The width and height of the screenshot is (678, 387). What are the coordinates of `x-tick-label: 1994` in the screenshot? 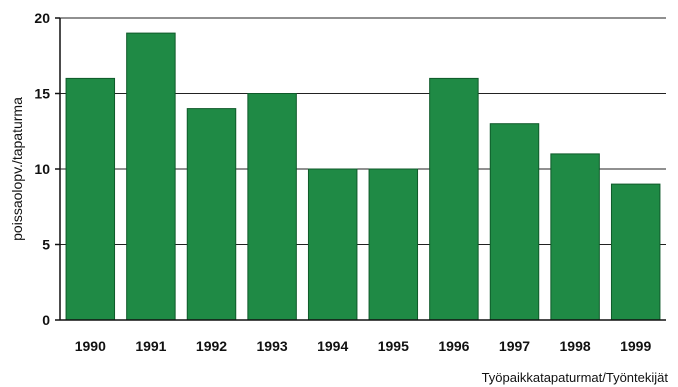 It's located at (332, 346).